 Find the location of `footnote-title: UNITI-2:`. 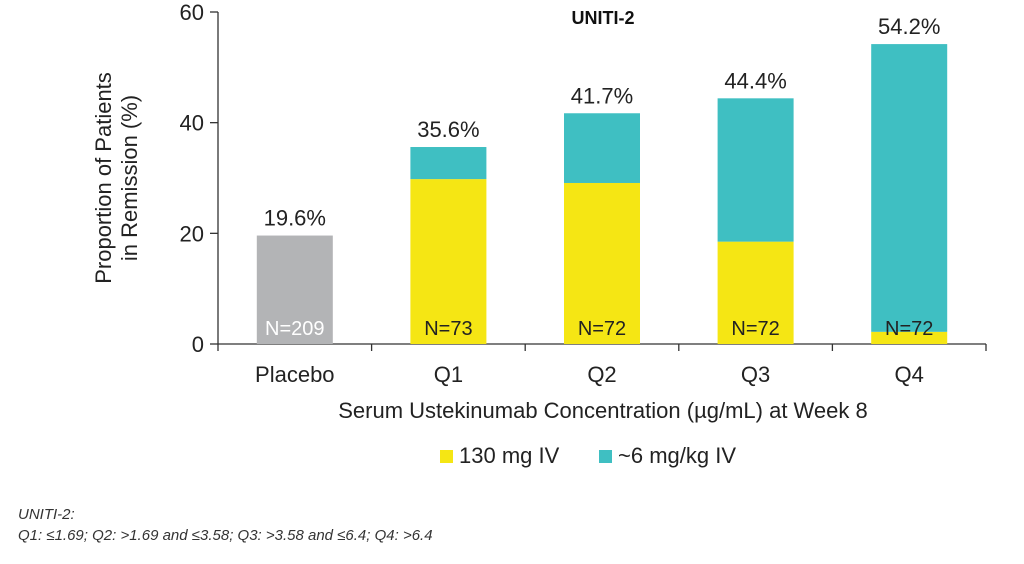

footnote-title: UNITI-2: is located at coordinates (46, 514).